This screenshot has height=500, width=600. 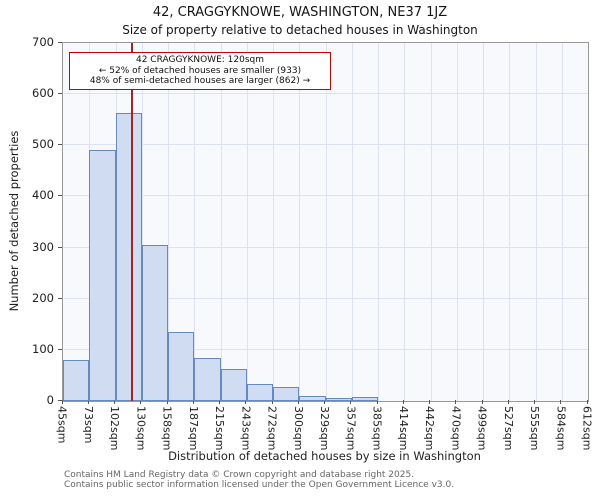 What do you see at coordinates (50, 400) in the screenshot?
I see `y-tick-label: 0` at bounding box center [50, 400].